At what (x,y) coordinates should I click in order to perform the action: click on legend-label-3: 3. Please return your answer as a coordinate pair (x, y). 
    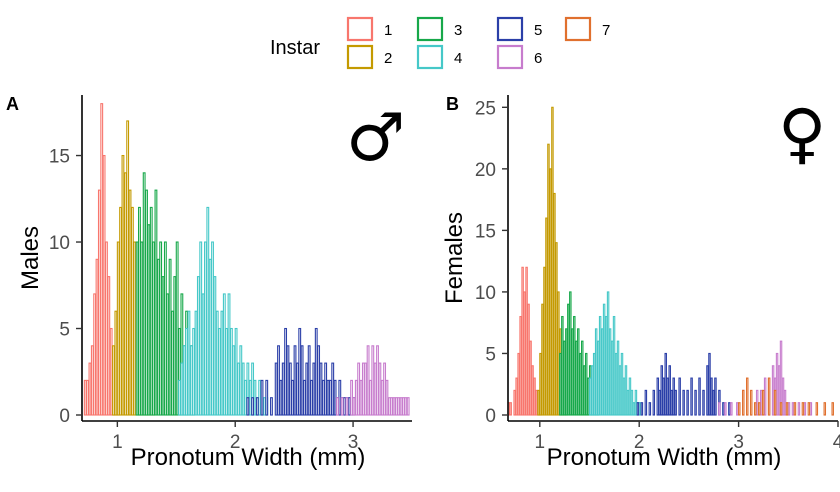
    Looking at the image, I should click on (458, 30).